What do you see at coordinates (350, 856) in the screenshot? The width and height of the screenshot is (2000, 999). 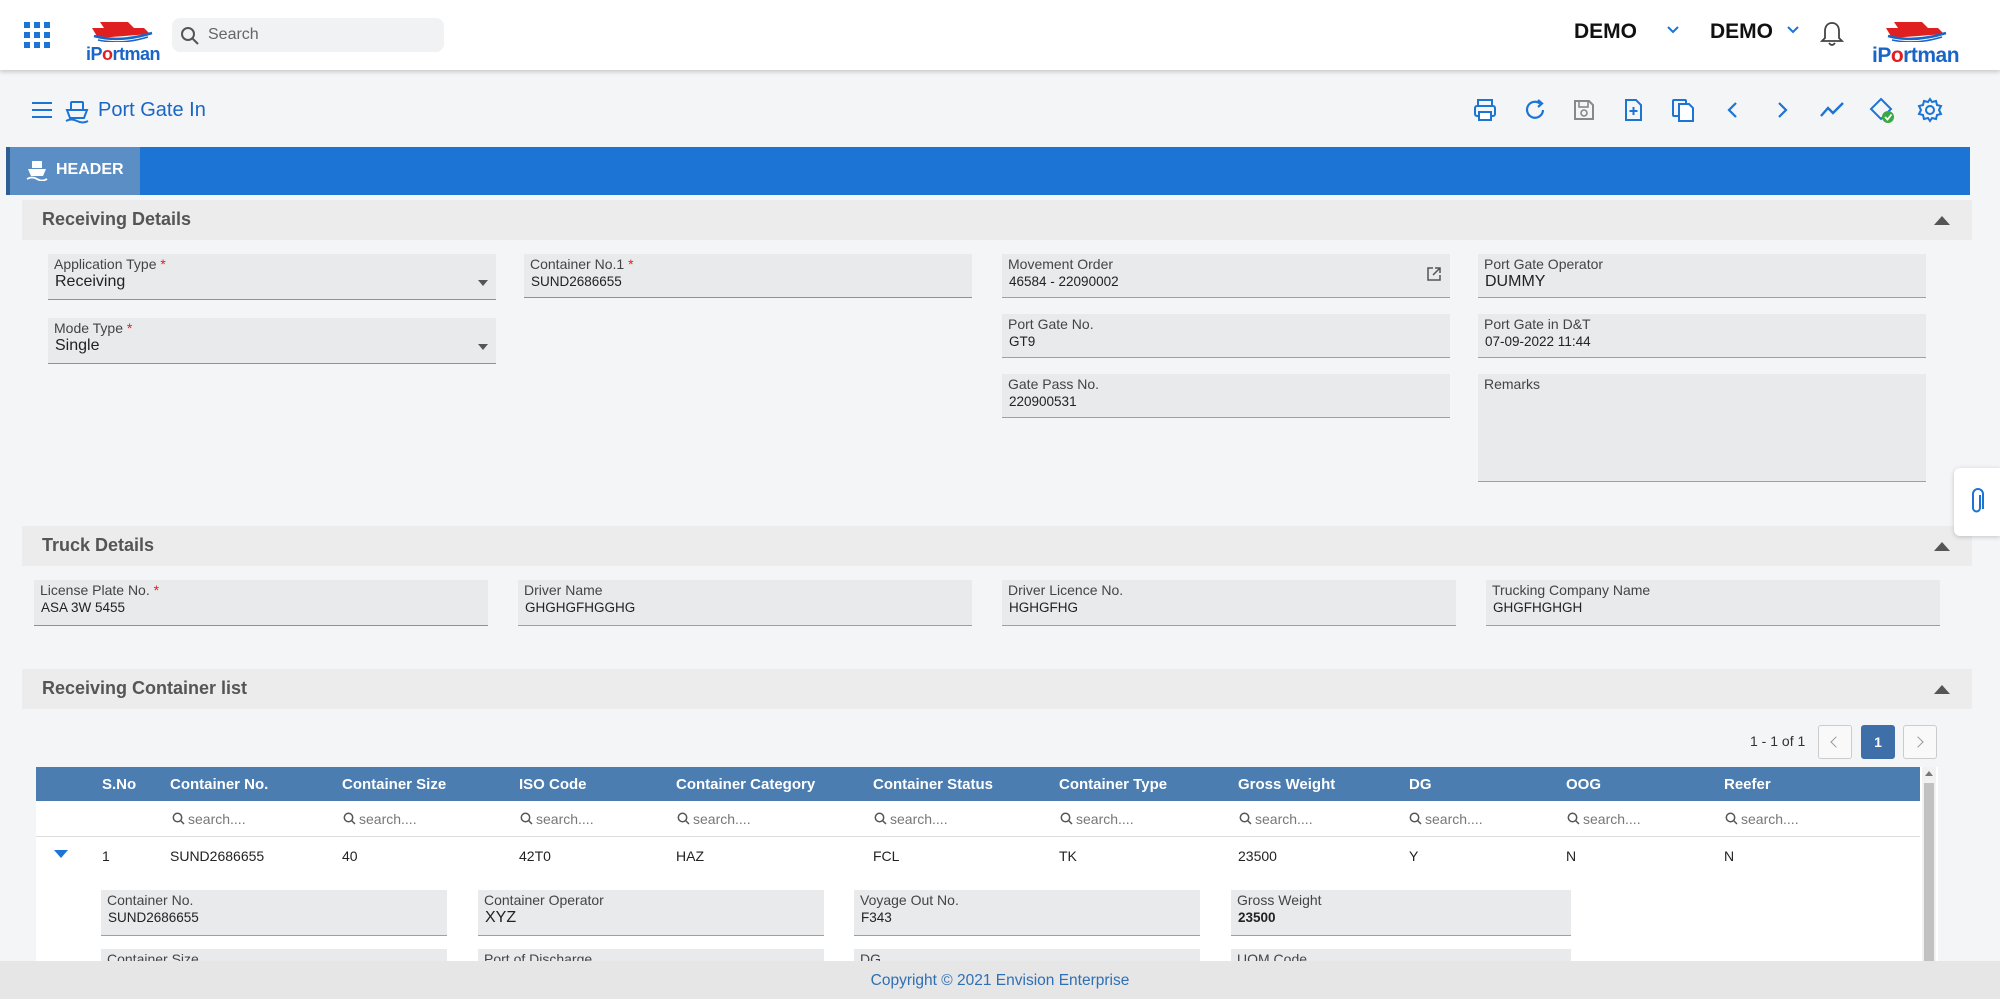 I see `cell-container-size: 40` at bounding box center [350, 856].